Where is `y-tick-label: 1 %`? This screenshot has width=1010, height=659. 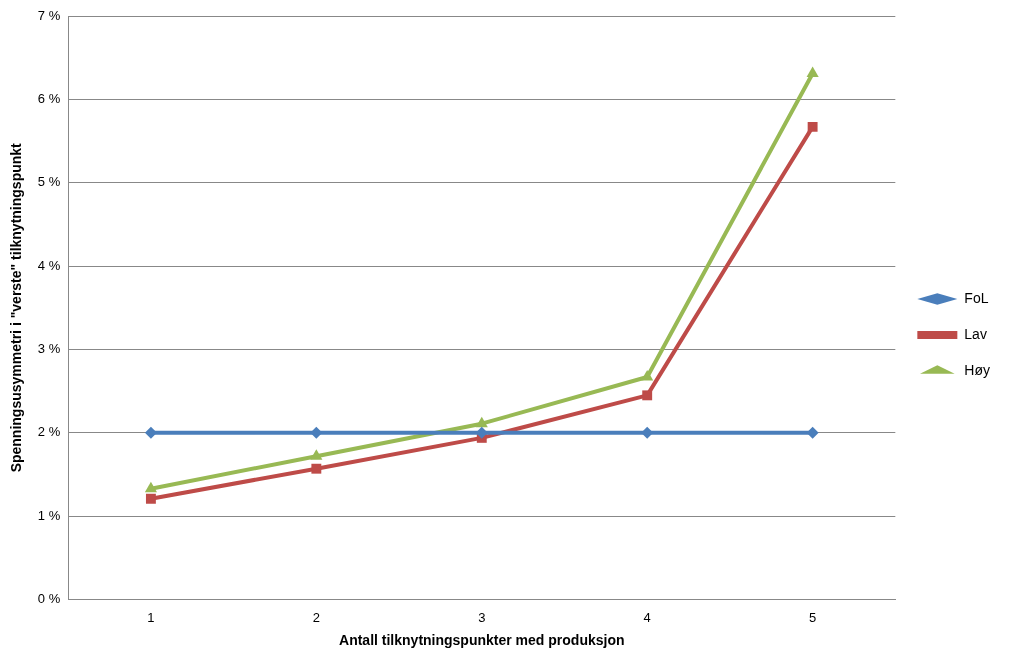
y-tick-label: 1 % is located at coordinates (49, 515).